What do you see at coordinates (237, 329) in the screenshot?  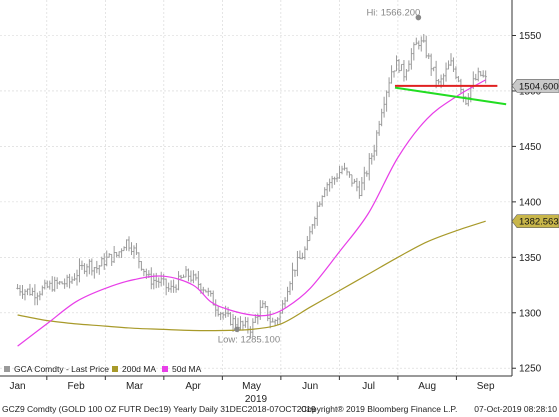 I see `low-marker` at bounding box center [237, 329].